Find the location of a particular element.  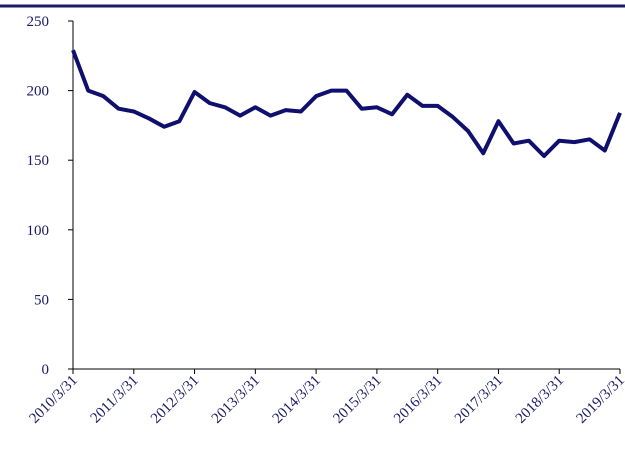

x-tick-label: 2012/3/31 is located at coordinates (175, 400).